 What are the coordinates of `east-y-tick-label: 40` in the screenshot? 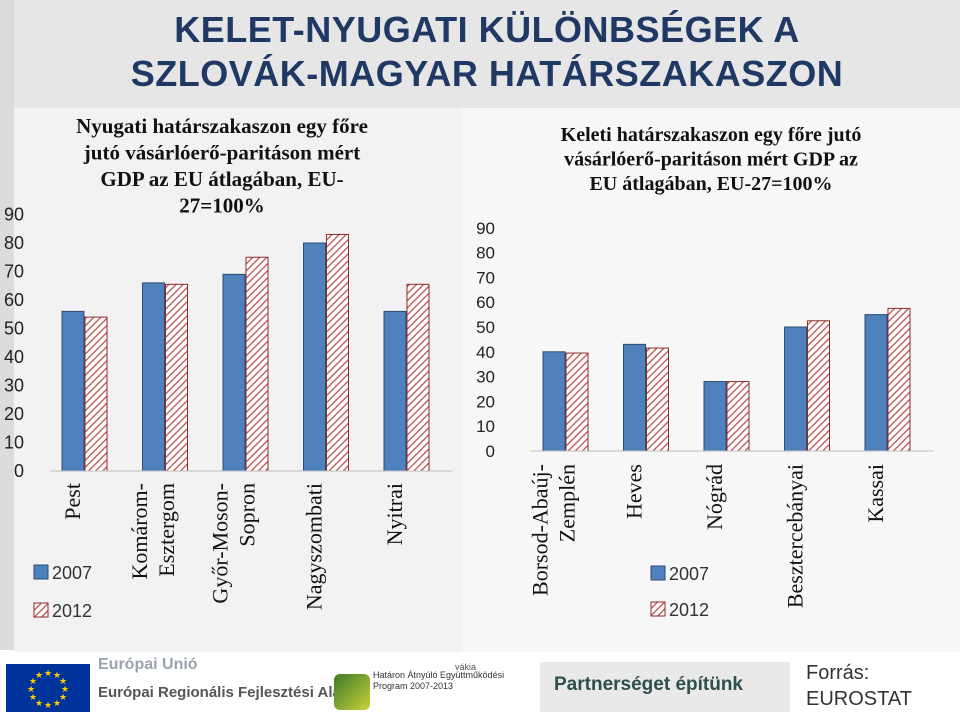 It's located at (485, 352).